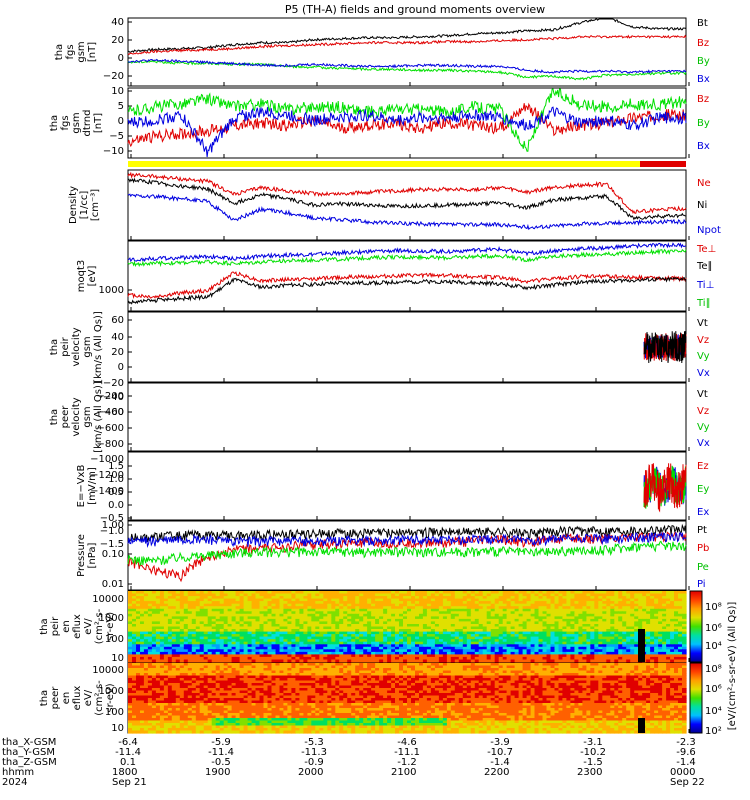 The width and height of the screenshot is (750, 800). Describe the element at coordinates (407, 125) in the screenshot. I see `series-Bz` at that location.